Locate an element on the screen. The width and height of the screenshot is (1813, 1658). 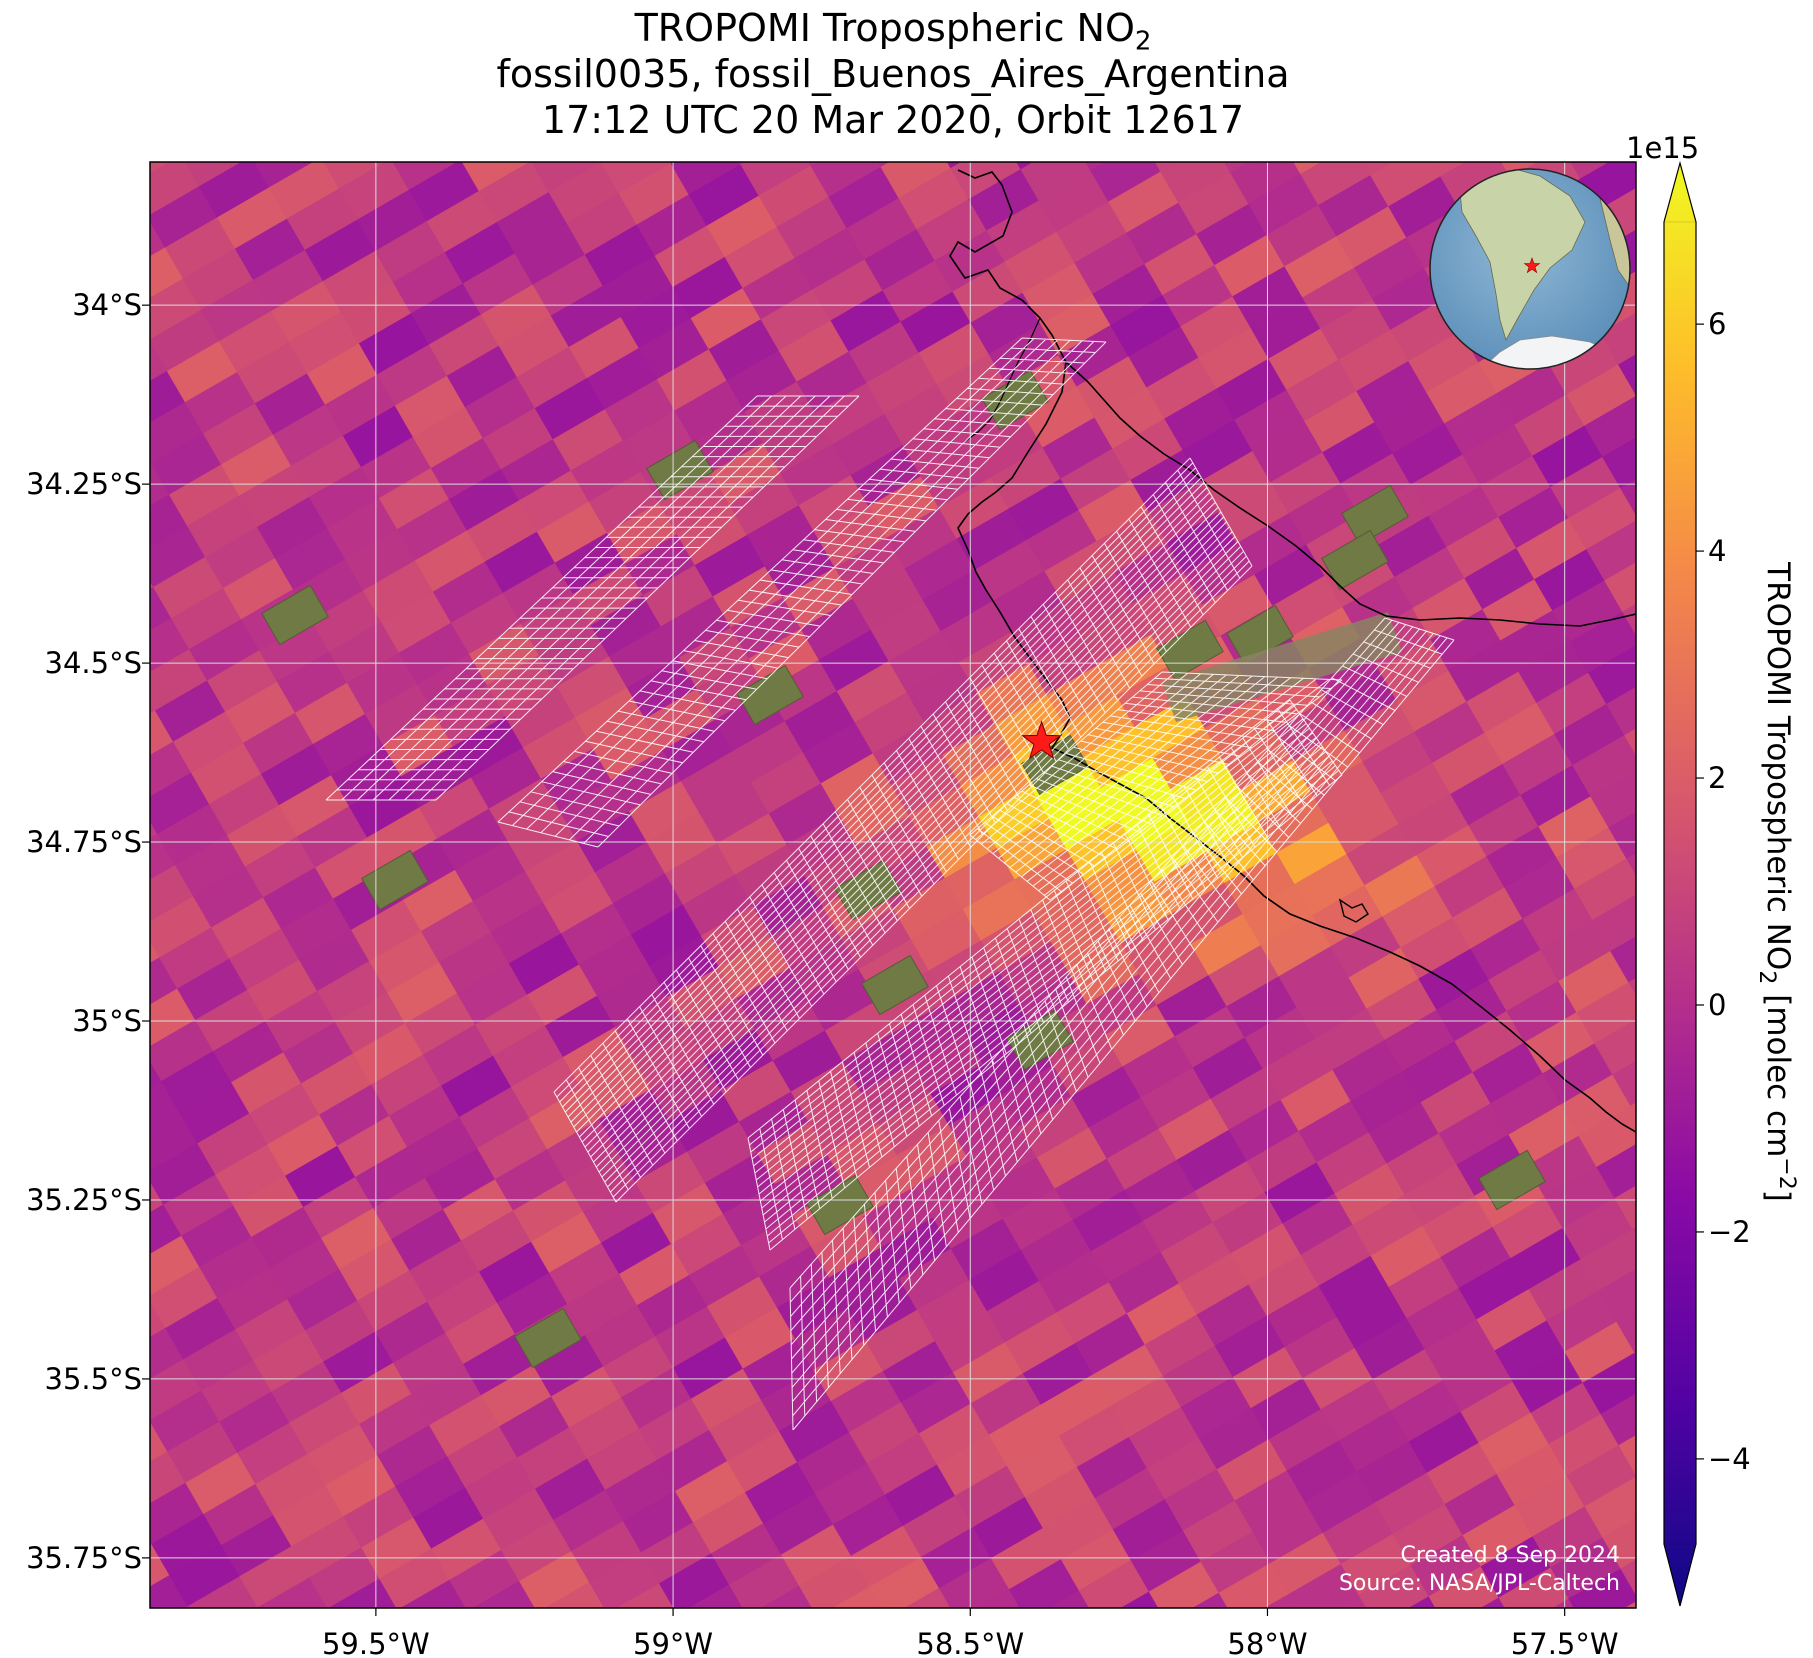
colorbar-label-units: [molec cm is located at coordinates (1778, 1070).